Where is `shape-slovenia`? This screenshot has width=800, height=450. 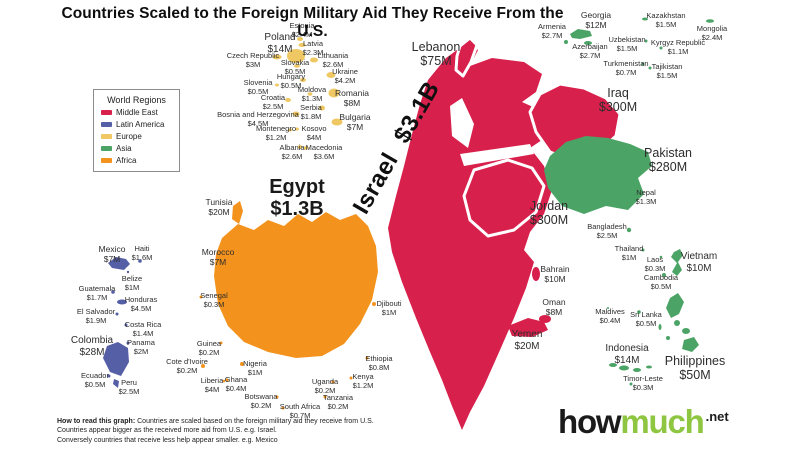 shape-slovenia is located at coordinates (277, 85).